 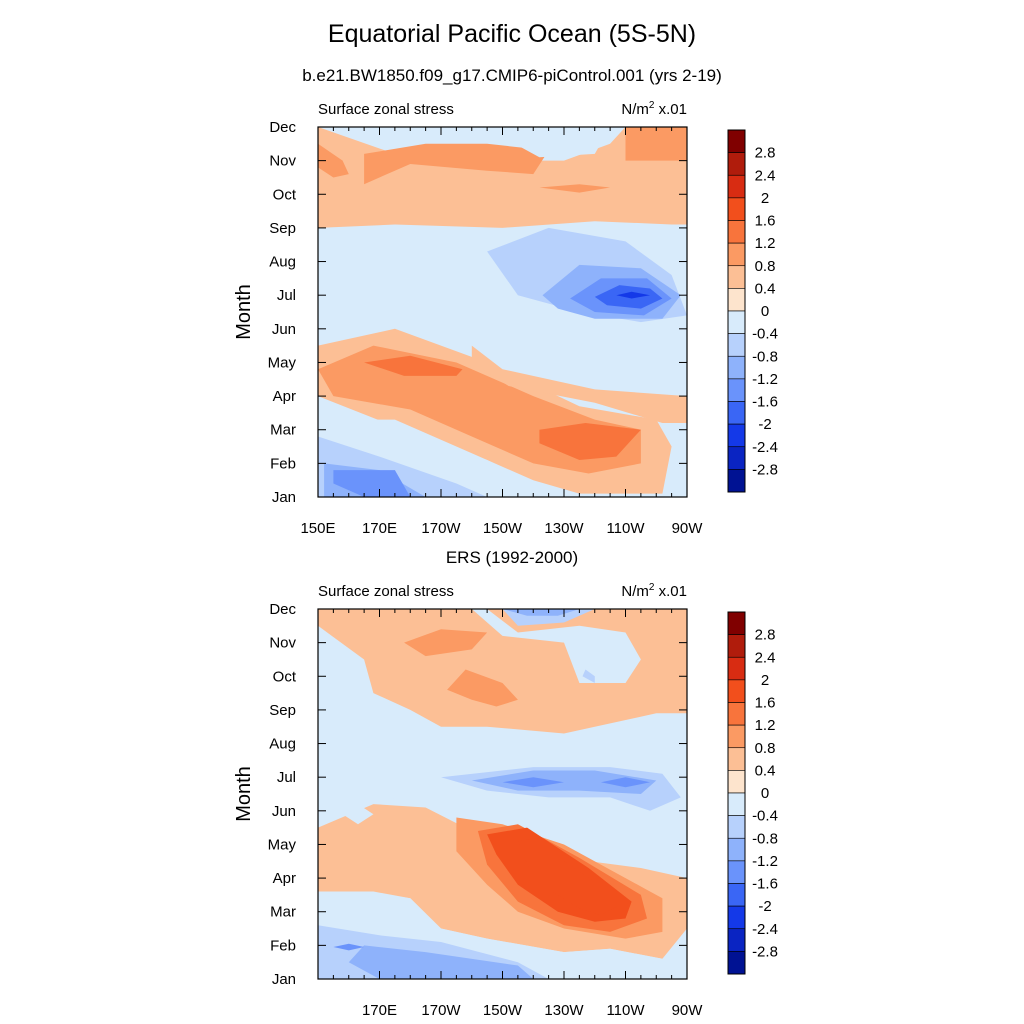 I want to click on panel2-contours, so click(x=502, y=794).